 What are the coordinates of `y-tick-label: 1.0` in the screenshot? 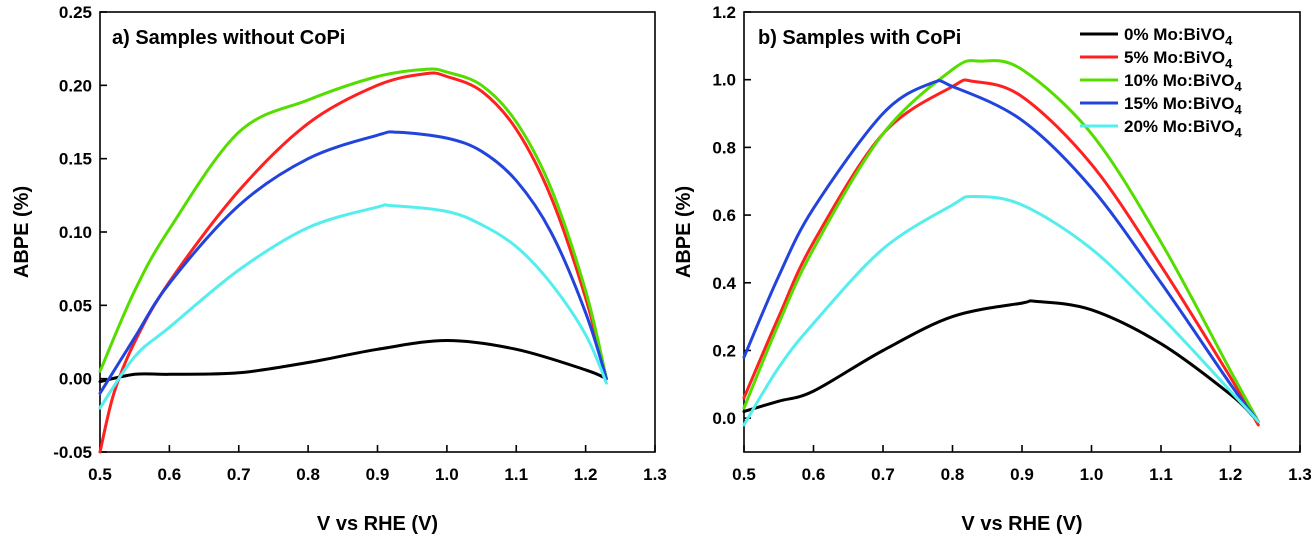 It's located at (724, 80).